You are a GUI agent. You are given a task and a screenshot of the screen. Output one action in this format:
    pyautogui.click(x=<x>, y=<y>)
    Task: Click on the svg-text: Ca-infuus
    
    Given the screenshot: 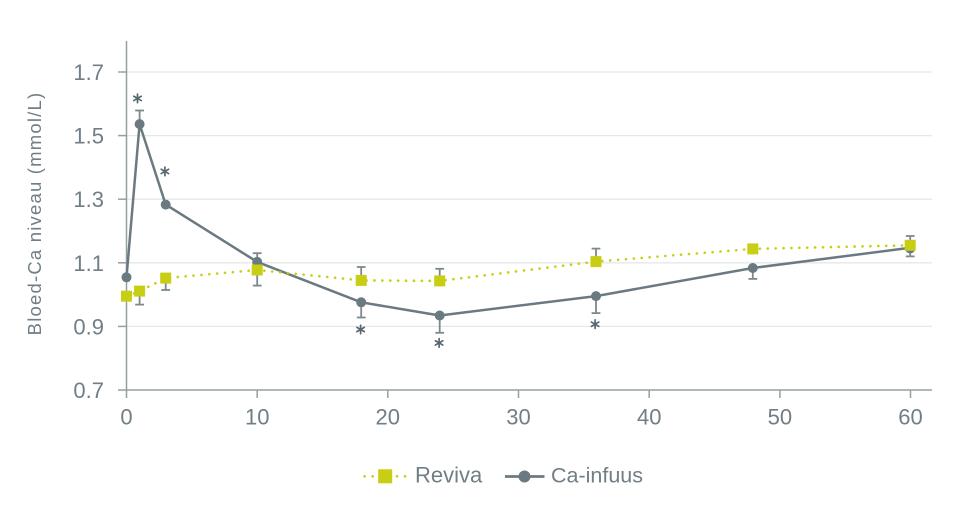 What is the action you would take?
    pyautogui.click(x=597, y=475)
    